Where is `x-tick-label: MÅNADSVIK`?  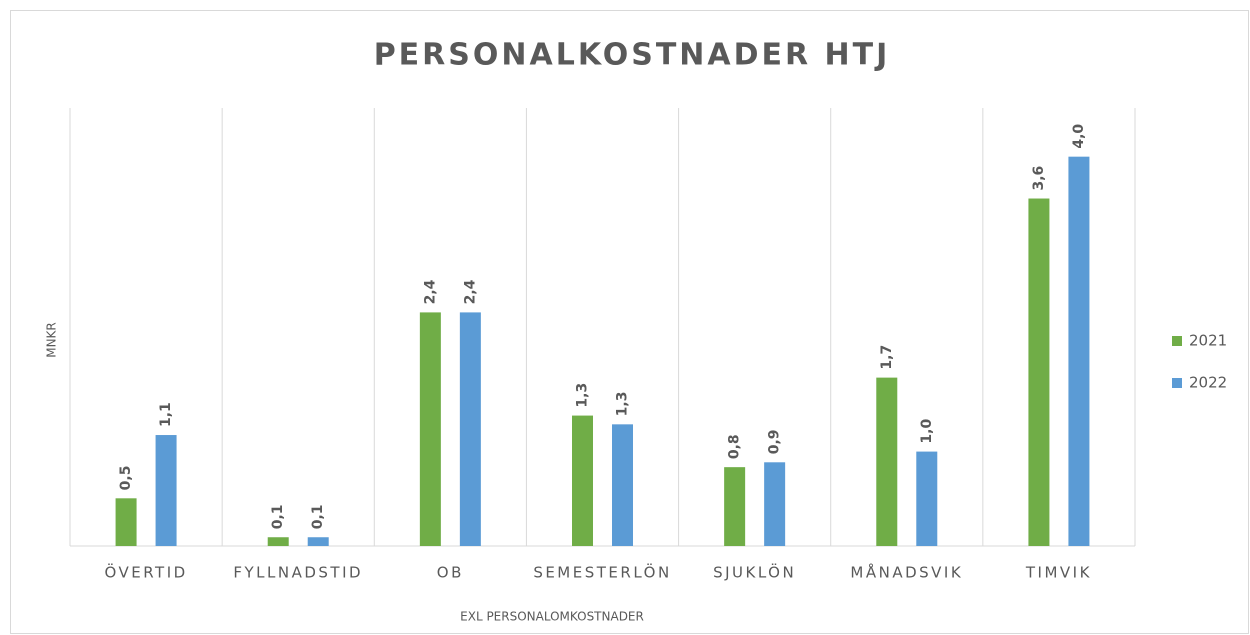 x-tick-label: MÅNADSVIK is located at coordinates (906, 572).